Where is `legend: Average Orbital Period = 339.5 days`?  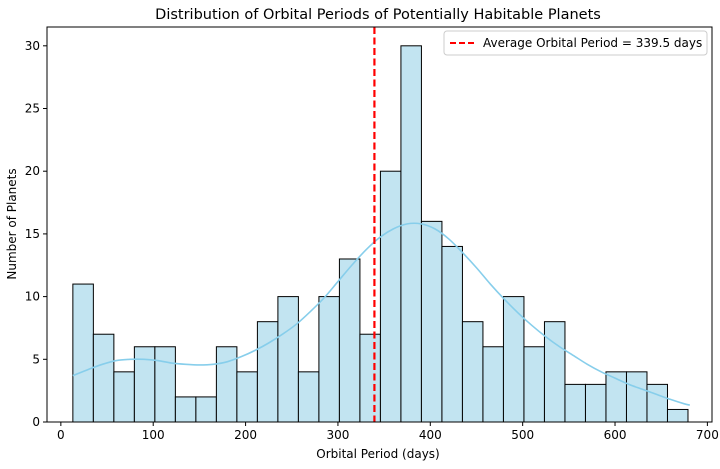 legend: Average Orbital Period = 339.5 days is located at coordinates (575, 43).